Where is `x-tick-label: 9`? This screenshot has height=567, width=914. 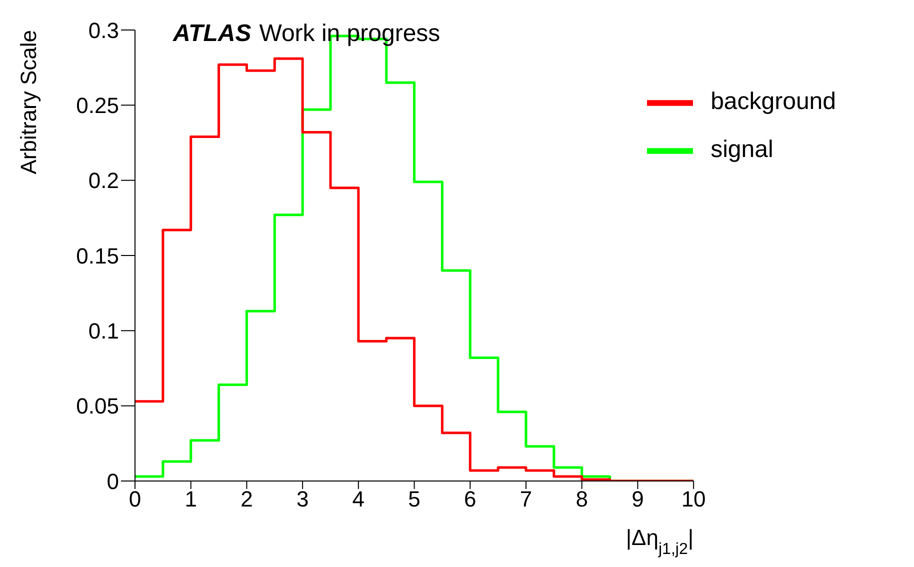
x-tick-label: 9 is located at coordinates (638, 499).